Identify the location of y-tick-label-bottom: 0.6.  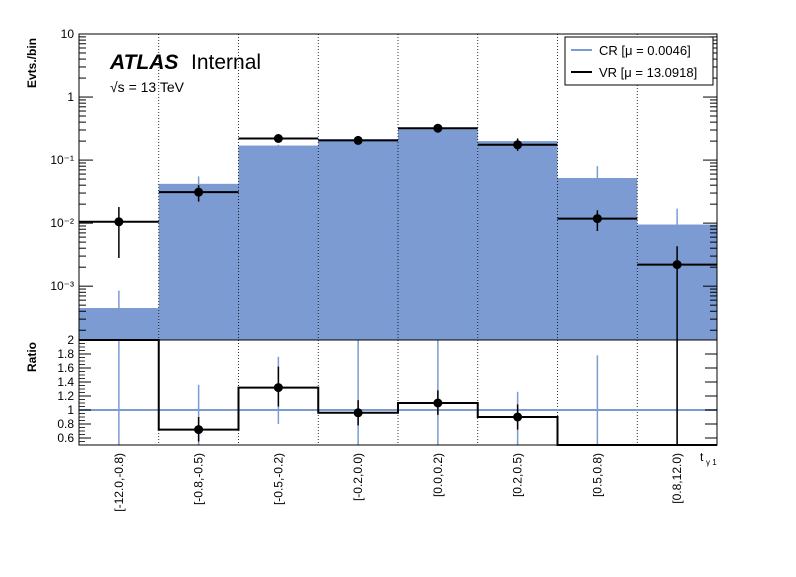
(65, 438).